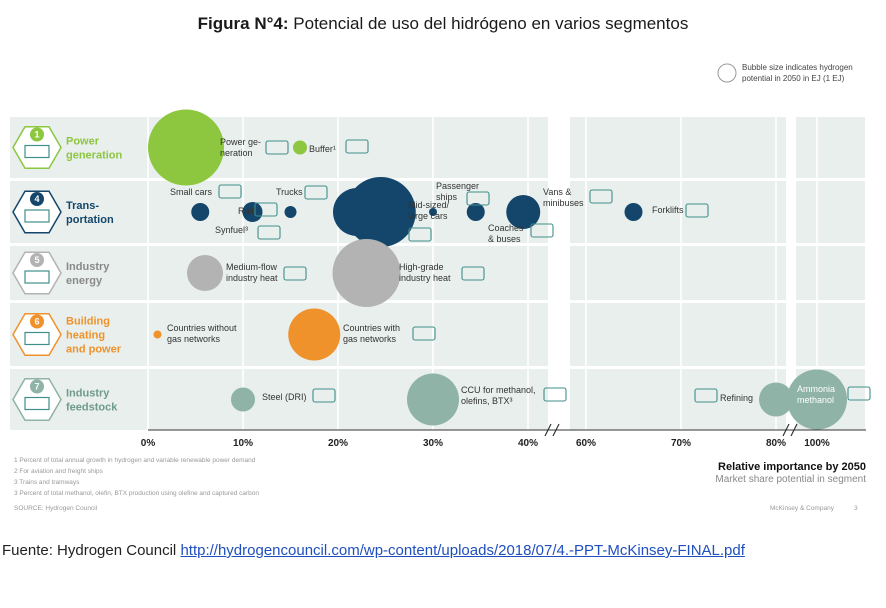 Image resolution: width=886 pixels, height=608 pixels. What do you see at coordinates (776, 443) in the screenshot?
I see `x-tick-label: 80%` at bounding box center [776, 443].